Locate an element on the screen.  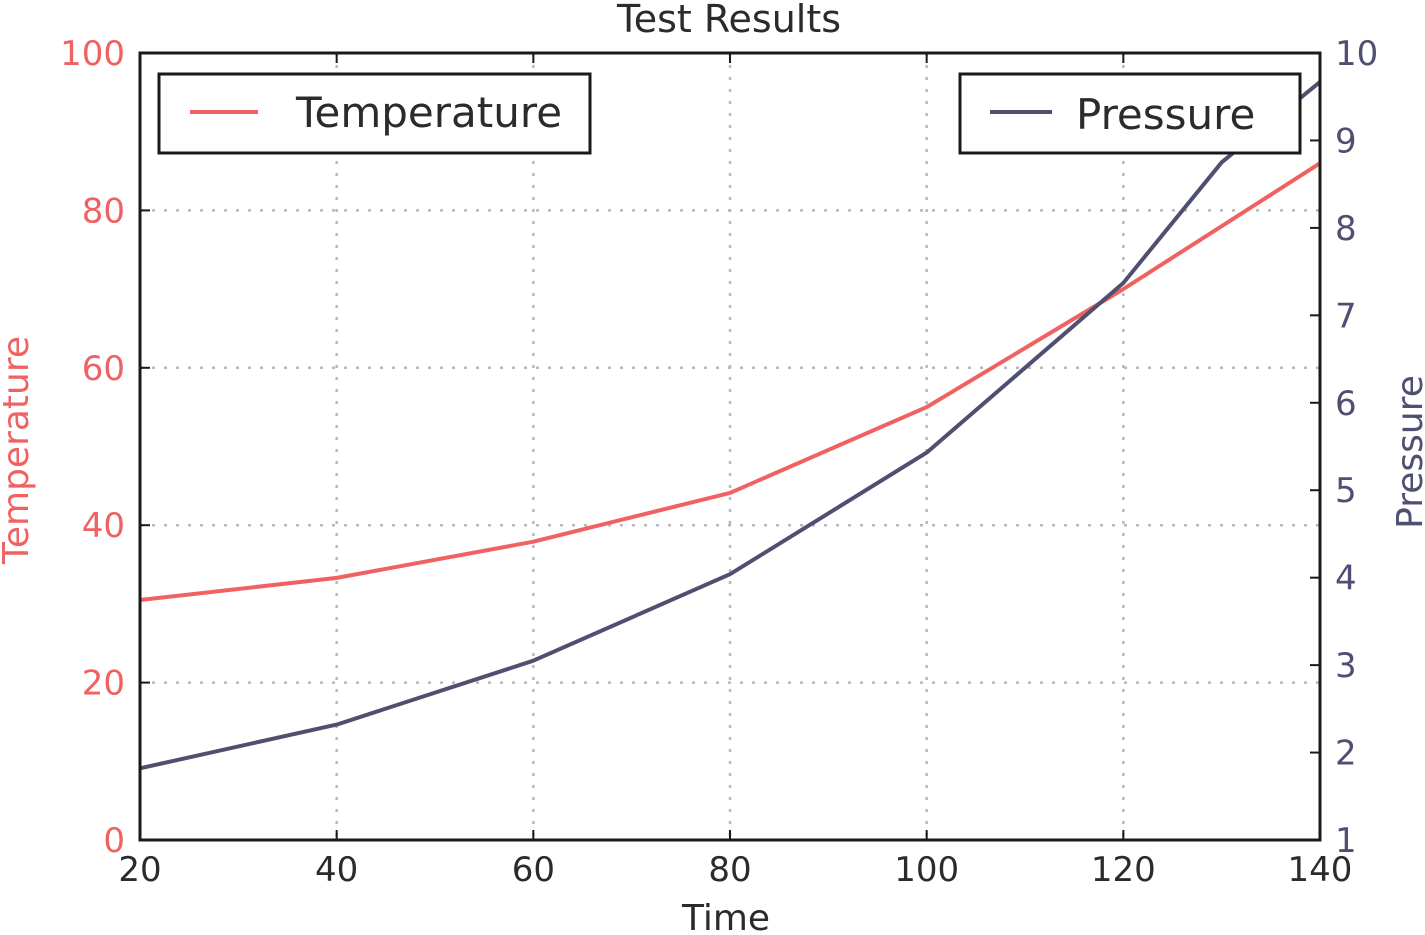
y-right-tick-label: 3 is located at coordinates (1346, 666).